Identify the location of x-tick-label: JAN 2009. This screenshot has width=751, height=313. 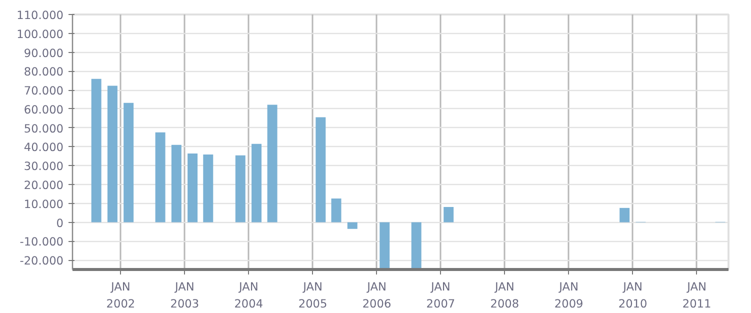
(569, 295).